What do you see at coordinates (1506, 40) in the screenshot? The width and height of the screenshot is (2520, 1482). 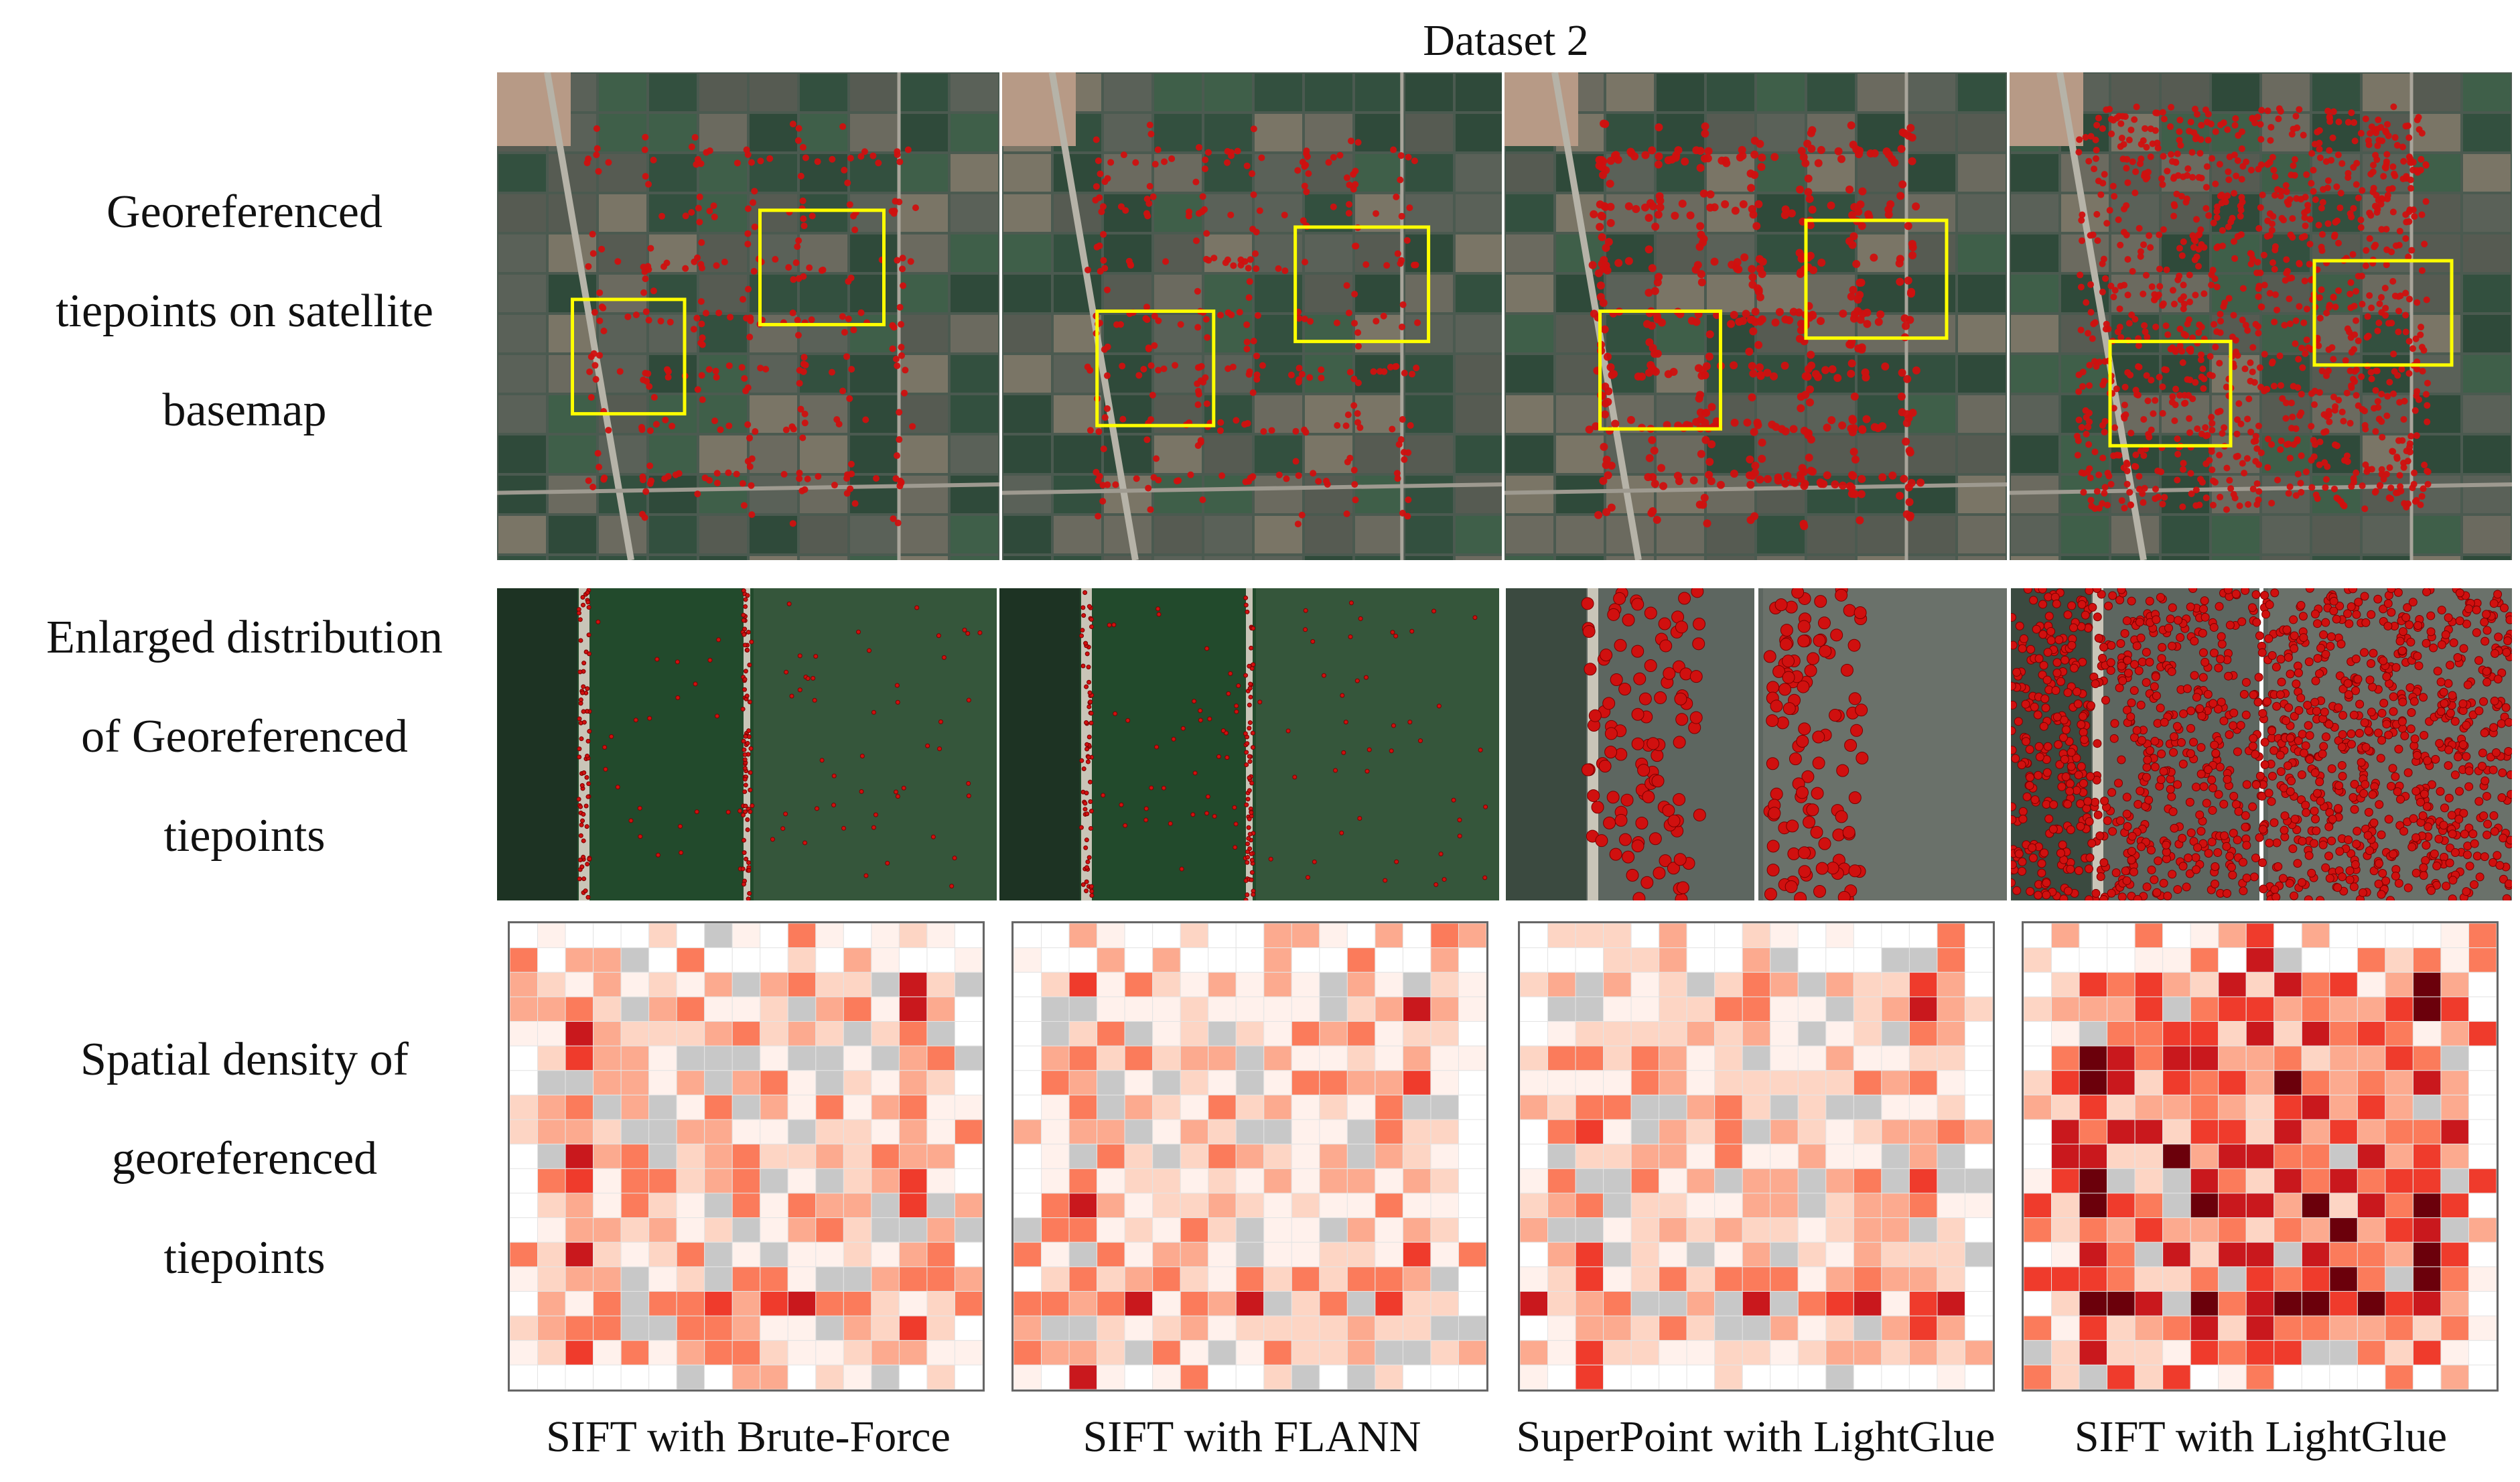 I see `figure-title: Dataset 2` at bounding box center [1506, 40].